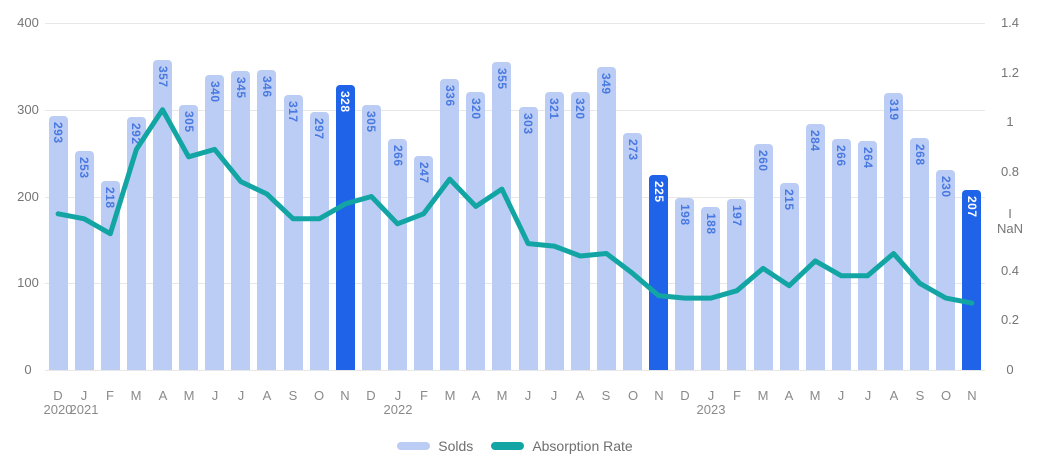  I want to click on bar-value-label: 319, so click(894, 110).